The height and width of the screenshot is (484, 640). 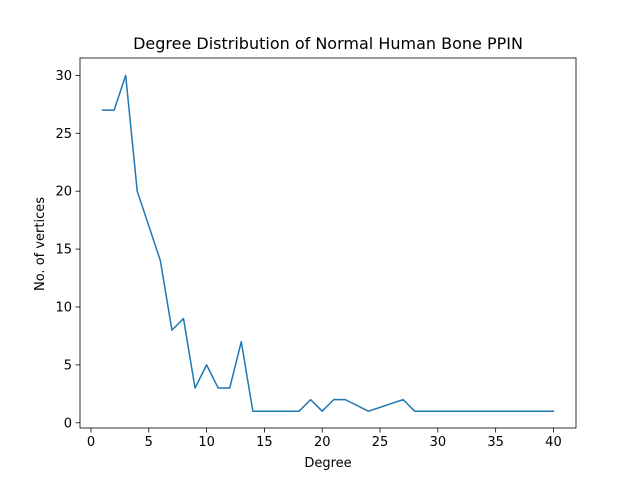 What do you see at coordinates (322, 442) in the screenshot?
I see `x-tick-label: 20` at bounding box center [322, 442].